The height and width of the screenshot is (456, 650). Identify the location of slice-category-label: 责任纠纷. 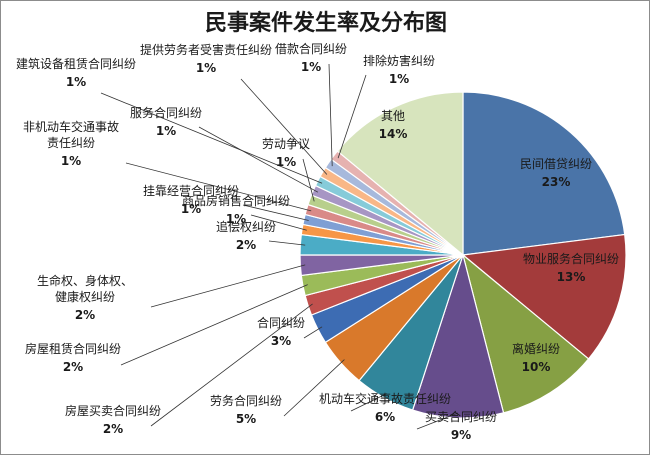
(71, 143).